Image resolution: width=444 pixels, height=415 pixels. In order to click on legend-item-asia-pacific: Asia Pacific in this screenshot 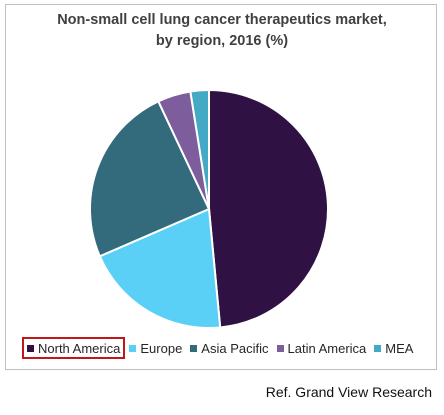, I will do `click(229, 348)`.